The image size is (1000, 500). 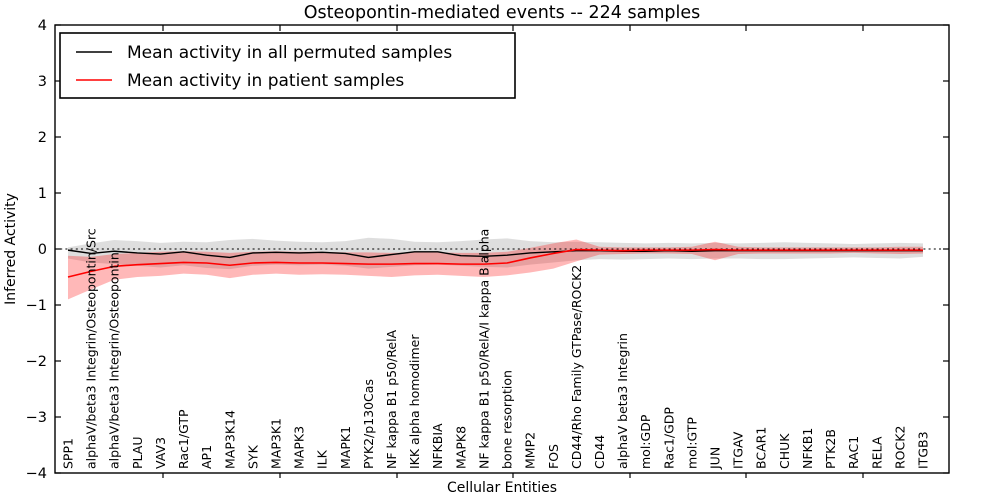 I want to click on x-category-label: PLAU, so click(x=137, y=453).